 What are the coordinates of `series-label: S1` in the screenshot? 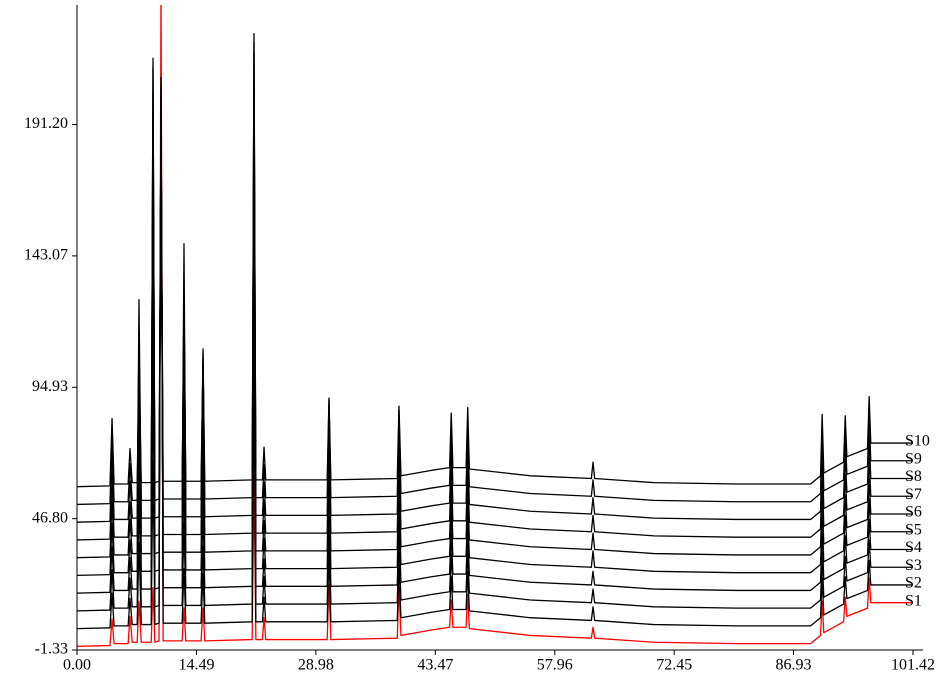 It's located at (913, 600).